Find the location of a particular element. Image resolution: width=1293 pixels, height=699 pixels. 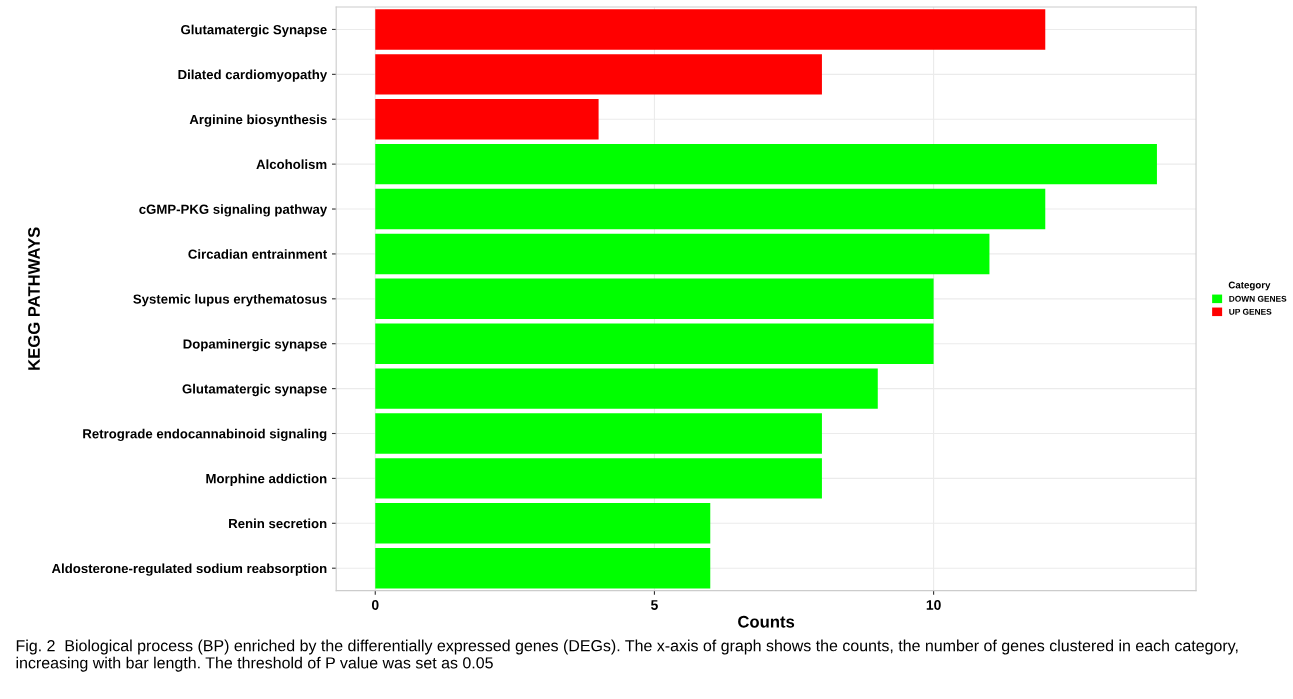

y-axis-title: KEGG PATHWAYS is located at coordinates (34, 298).